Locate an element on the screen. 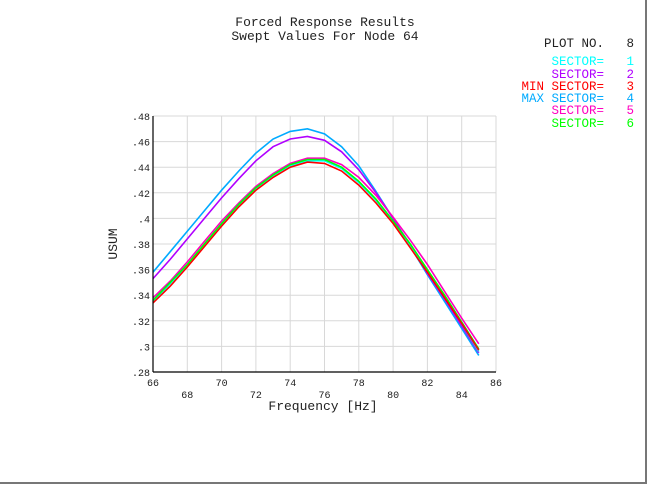 The height and width of the screenshot is (488, 650). legend-item: MIN SECTOR= 3 is located at coordinates (567, 86).